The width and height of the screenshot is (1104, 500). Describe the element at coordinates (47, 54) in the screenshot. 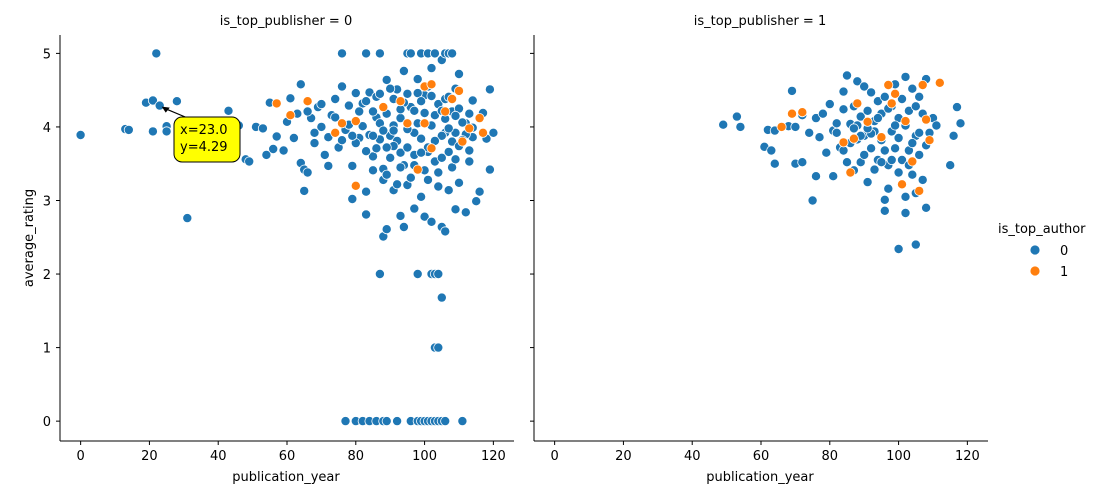

I see `y-tick-label: 5` at that location.